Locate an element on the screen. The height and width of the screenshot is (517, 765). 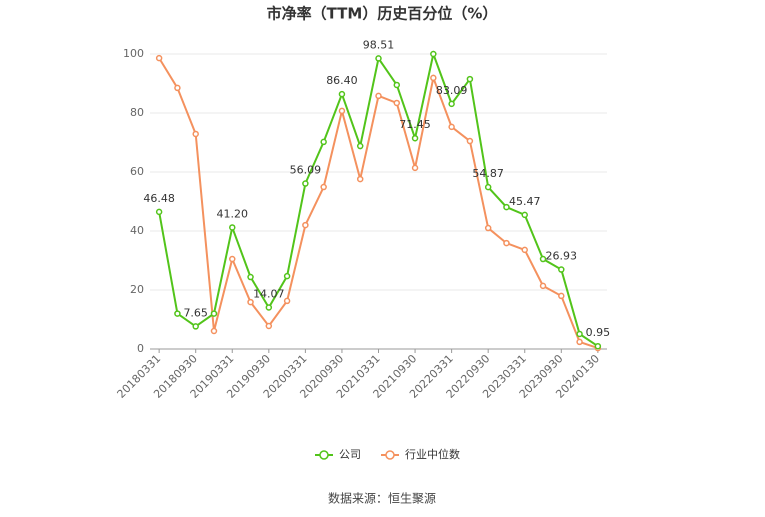
data-label: 26.93 is located at coordinates (562, 256).